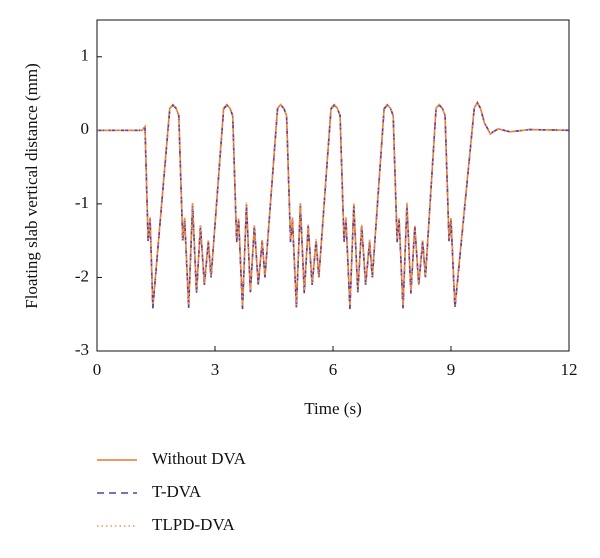  Describe the element at coordinates (82, 349) in the screenshot. I see `y-tick-label: -3` at that location.